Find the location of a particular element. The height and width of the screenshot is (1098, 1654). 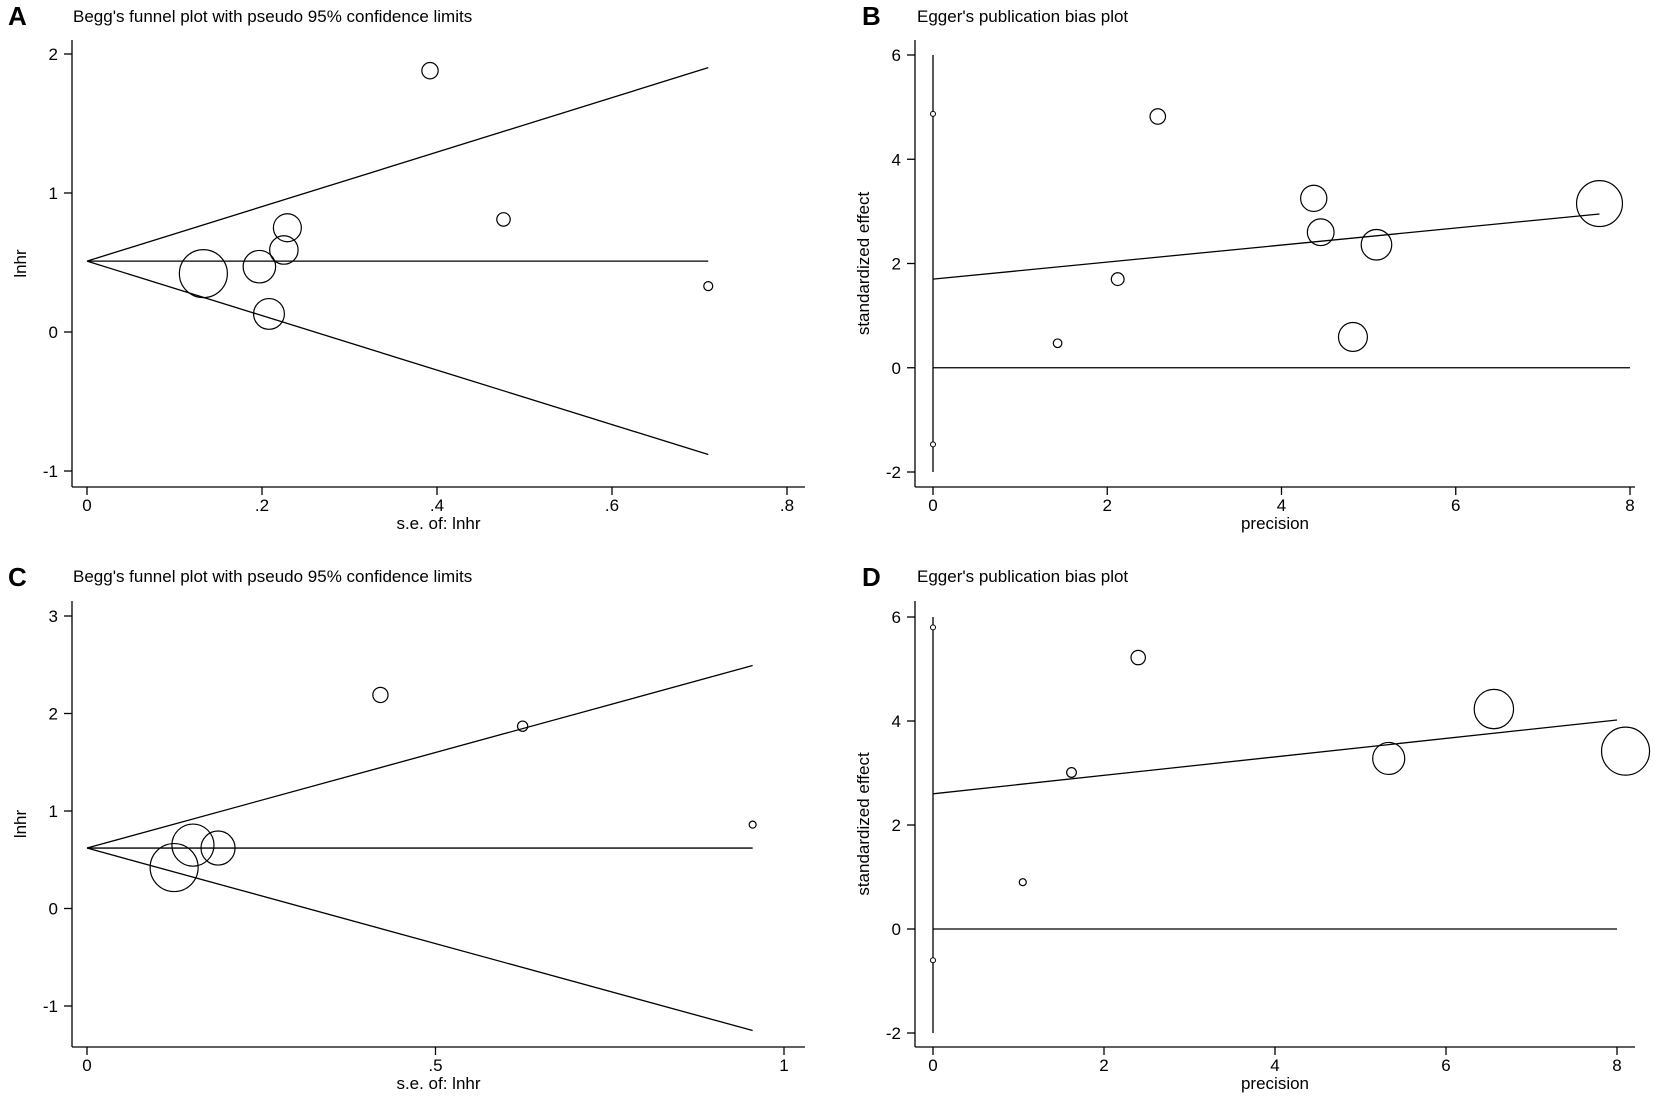

y-tick-label: 3 is located at coordinates (53, 616).